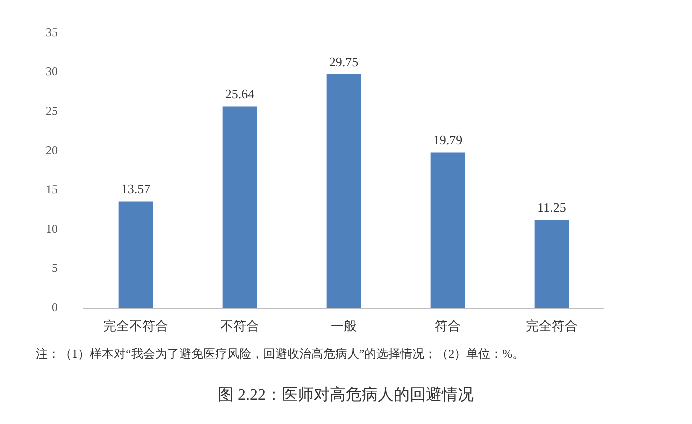 The width and height of the screenshot is (692, 424). I want to click on text: 图 2.22：医师对高危病人的回避情况, so click(346, 396).